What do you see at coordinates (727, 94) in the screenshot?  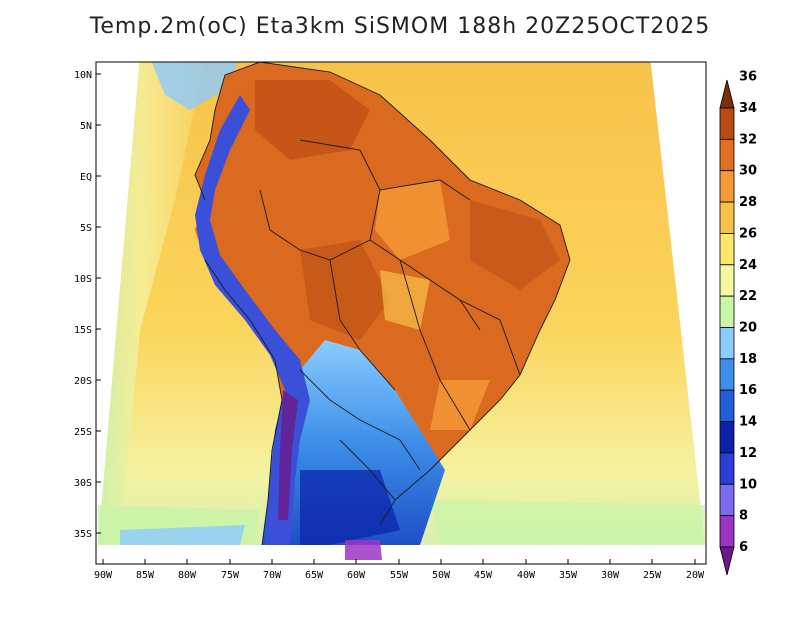 I see `colorbar-max-arrow` at bounding box center [727, 94].